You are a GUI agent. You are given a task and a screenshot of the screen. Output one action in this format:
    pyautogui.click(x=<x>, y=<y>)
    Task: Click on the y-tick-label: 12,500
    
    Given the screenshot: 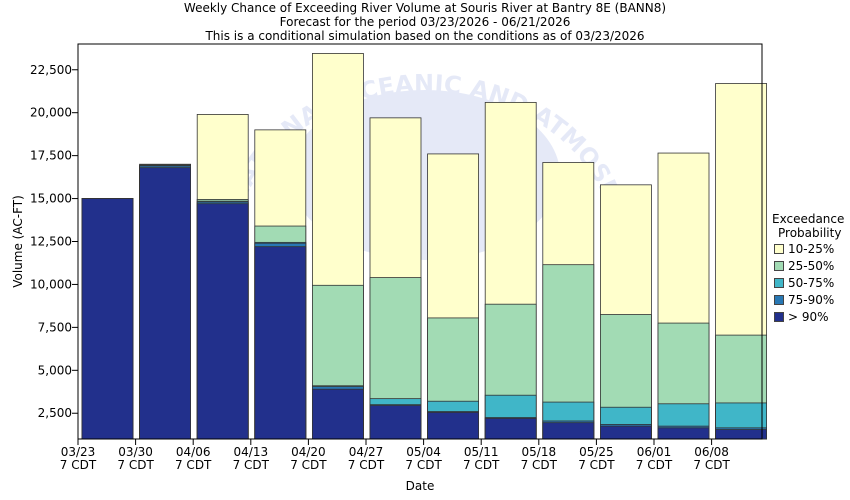 What is the action you would take?
    pyautogui.click(x=51, y=242)
    